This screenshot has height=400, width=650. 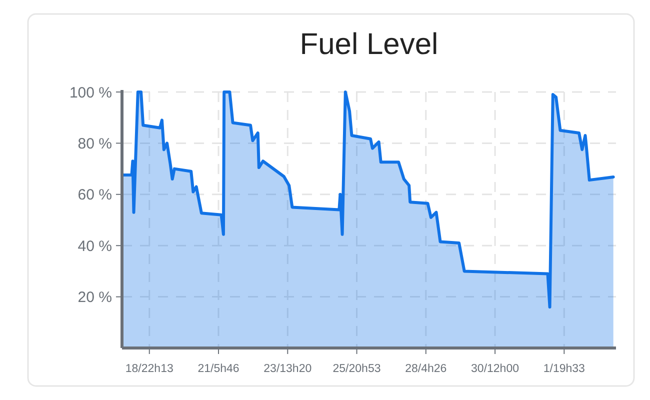 I want to click on y-tick-label: 60 %, so click(x=95, y=195).